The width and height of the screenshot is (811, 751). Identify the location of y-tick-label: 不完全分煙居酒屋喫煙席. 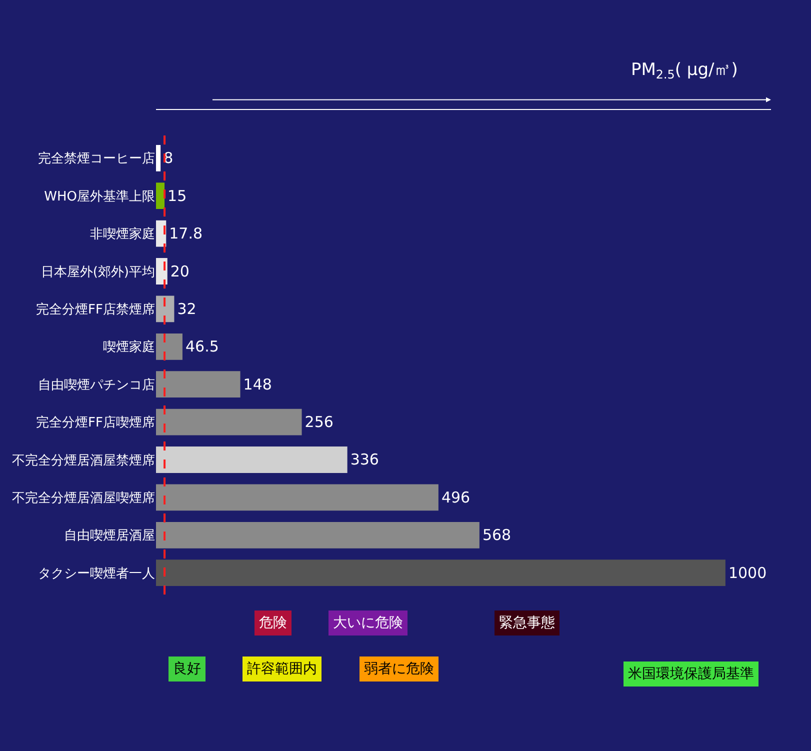
(83, 498).